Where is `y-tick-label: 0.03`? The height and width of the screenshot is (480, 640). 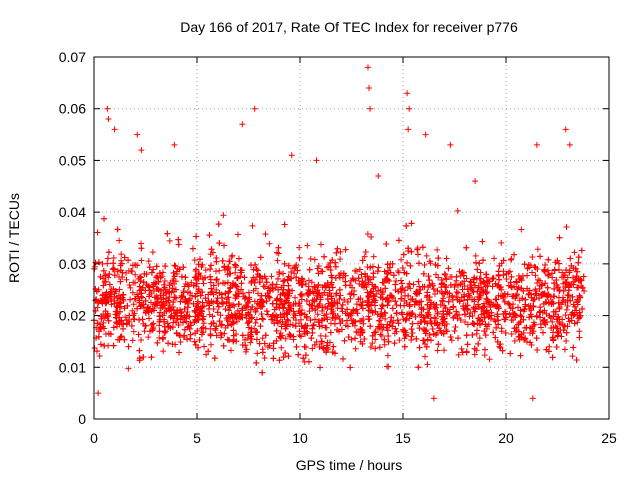
y-tick-label: 0.03 is located at coordinates (72, 264).